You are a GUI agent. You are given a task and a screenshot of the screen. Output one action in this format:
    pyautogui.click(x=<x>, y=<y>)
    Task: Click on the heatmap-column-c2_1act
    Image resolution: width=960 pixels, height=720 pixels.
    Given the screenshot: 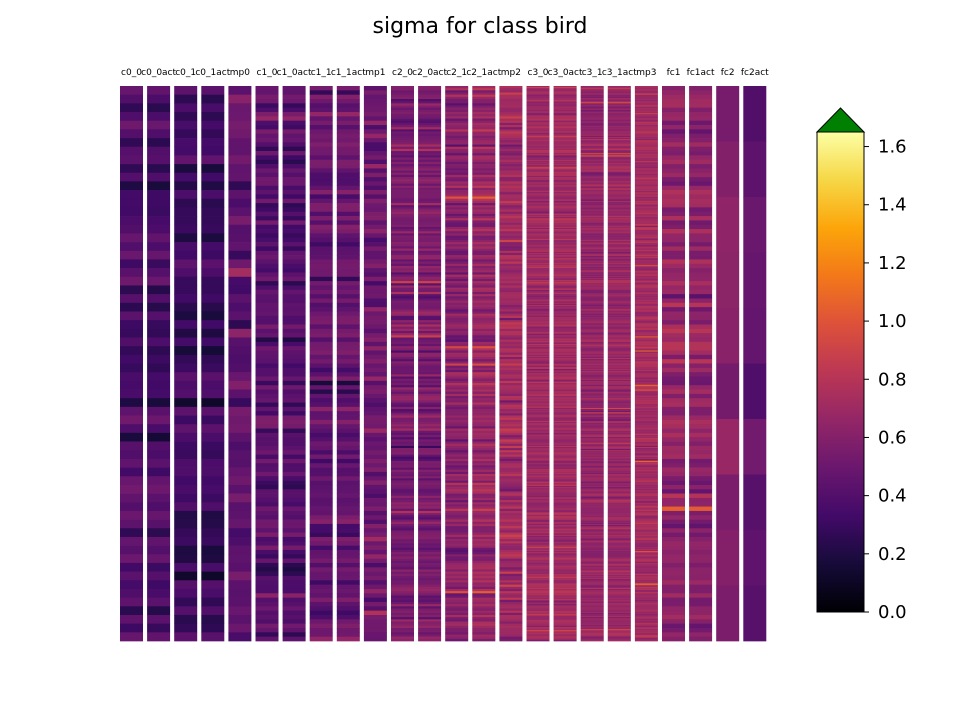 What is the action you would take?
    pyautogui.click(x=484, y=364)
    